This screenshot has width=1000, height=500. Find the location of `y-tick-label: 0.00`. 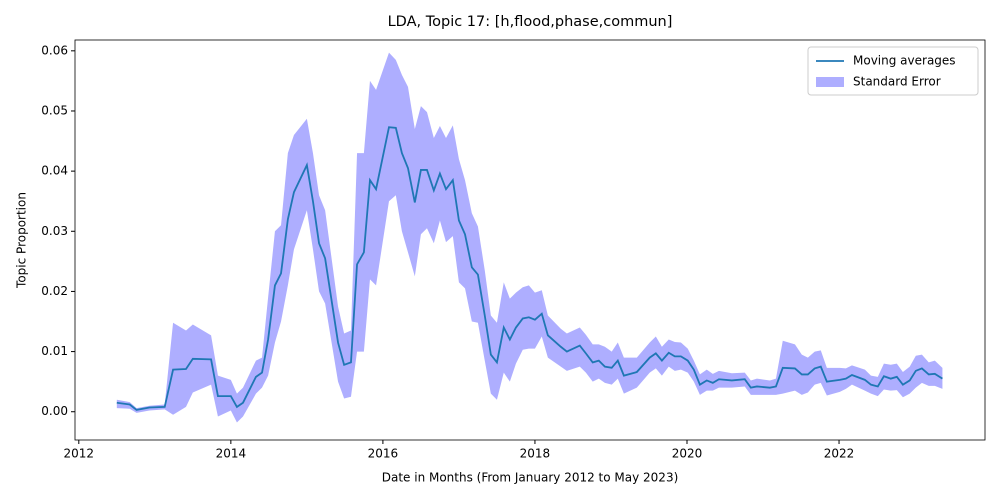

y-tick-label: 0.00 is located at coordinates (54, 411).